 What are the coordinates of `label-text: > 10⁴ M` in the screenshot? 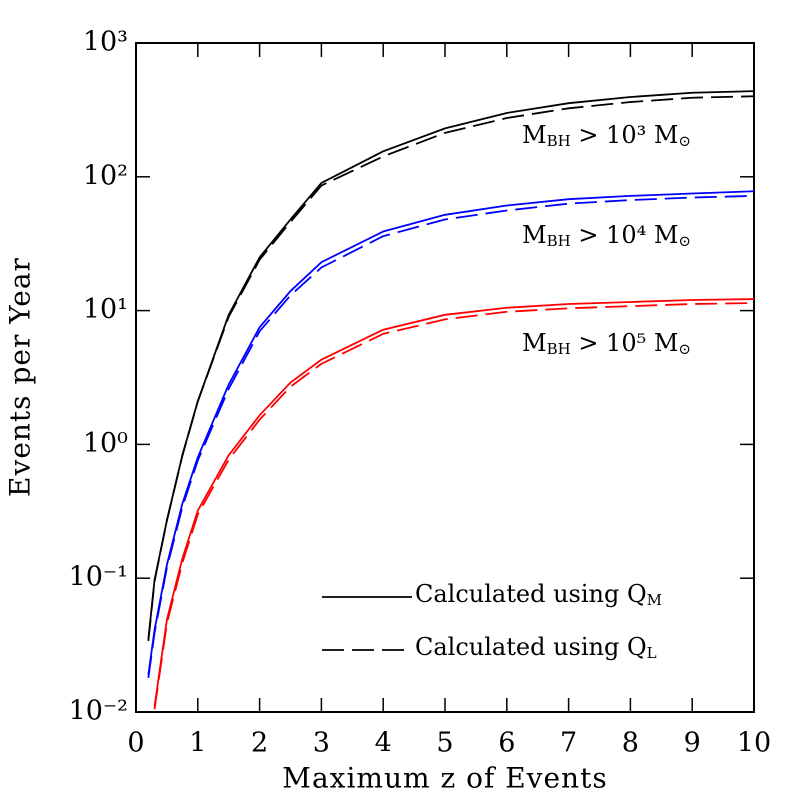 It's located at (625, 235).